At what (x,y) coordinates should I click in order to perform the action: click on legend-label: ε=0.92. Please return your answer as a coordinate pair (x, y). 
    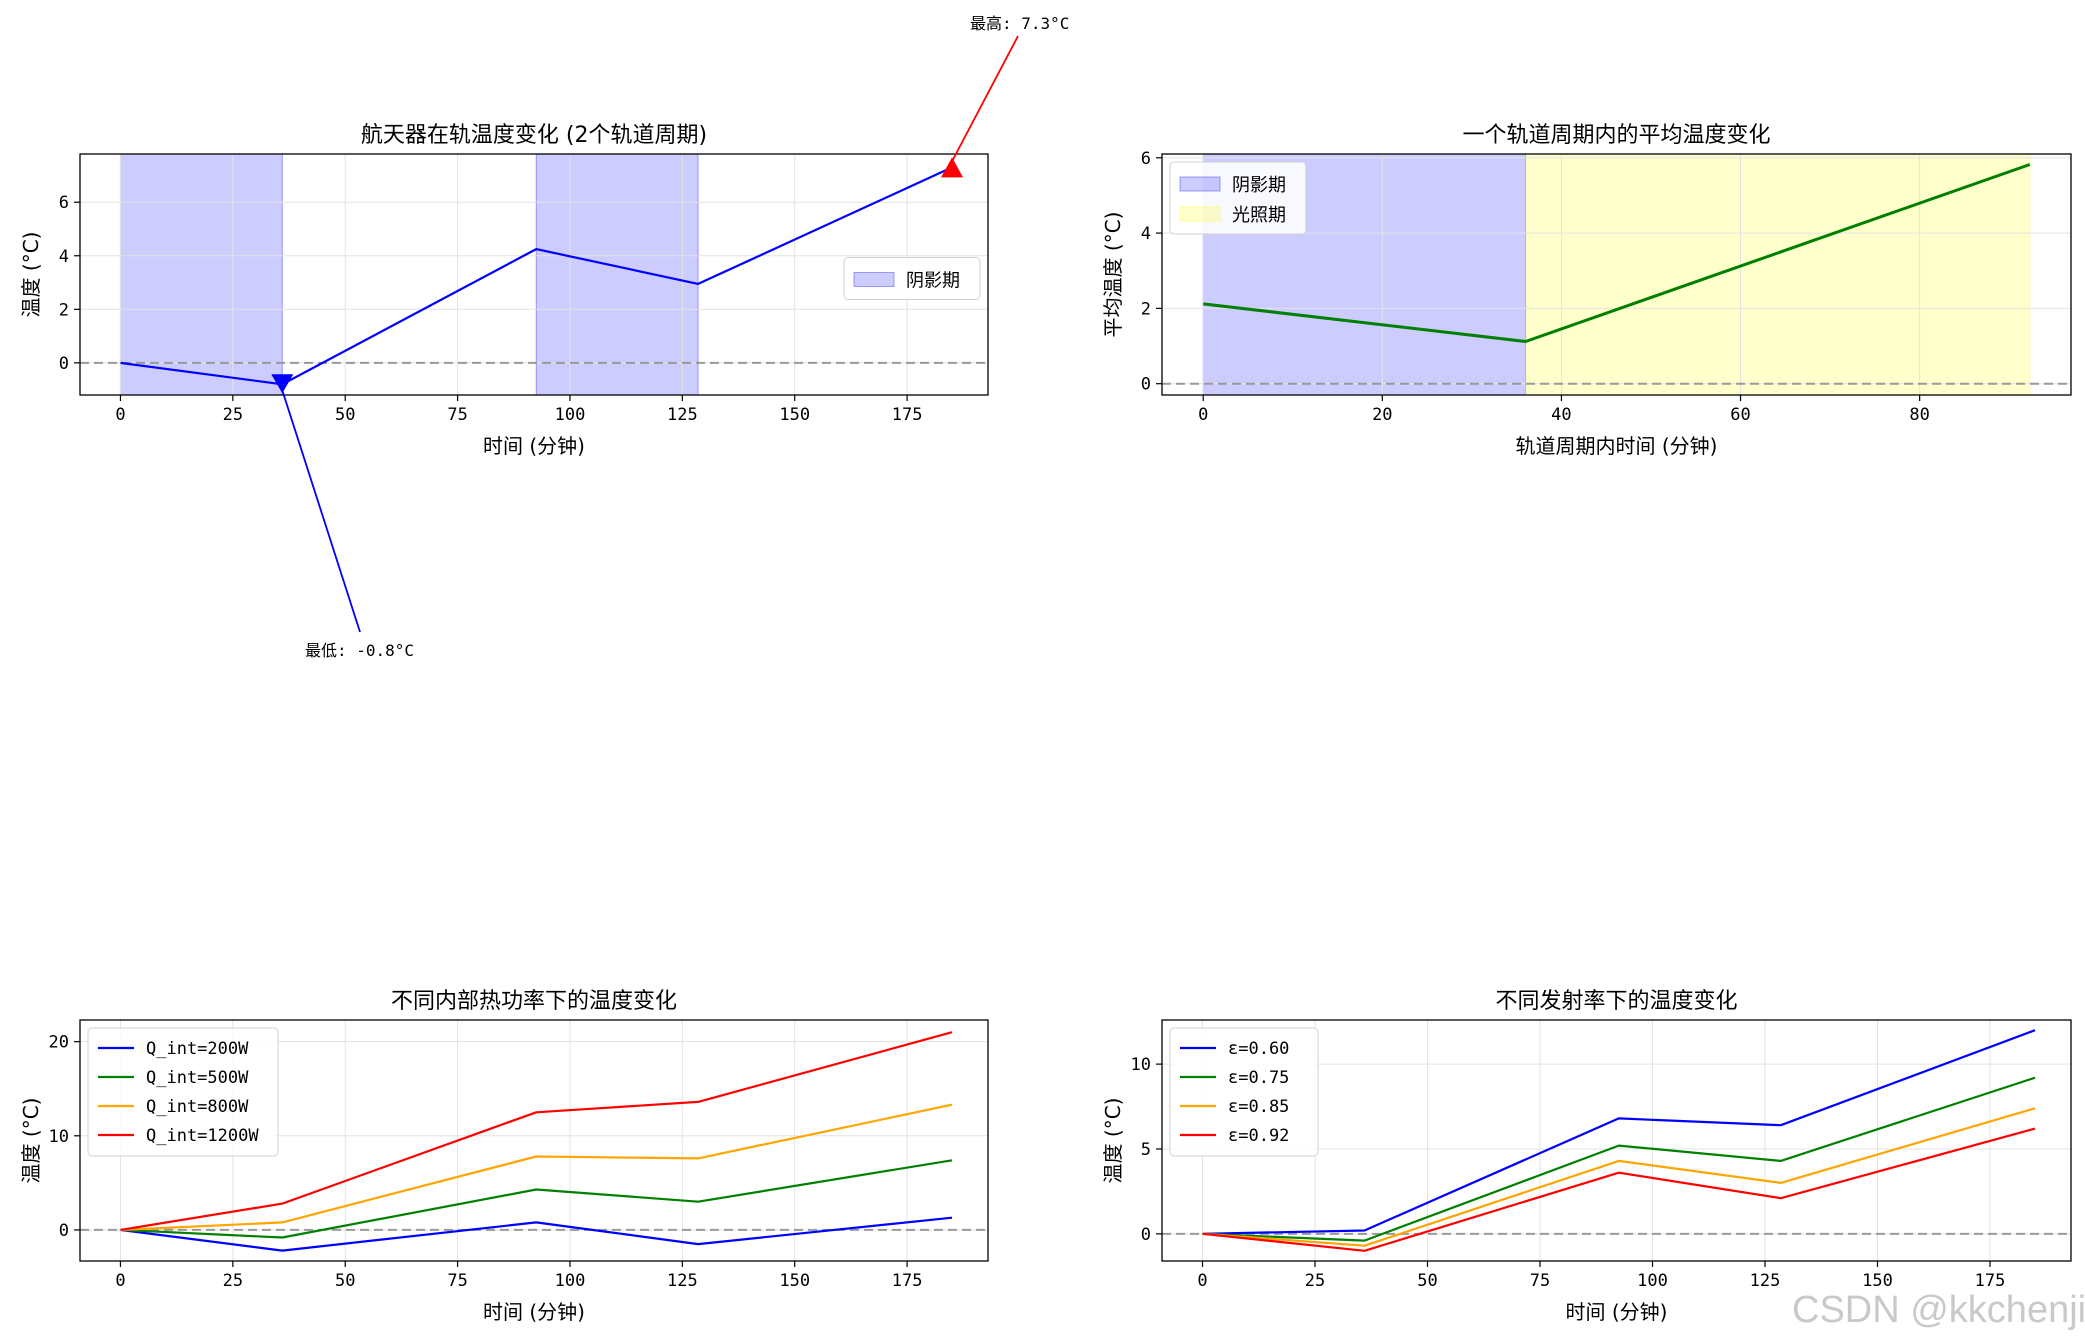
    Looking at the image, I should click on (1258, 1136).